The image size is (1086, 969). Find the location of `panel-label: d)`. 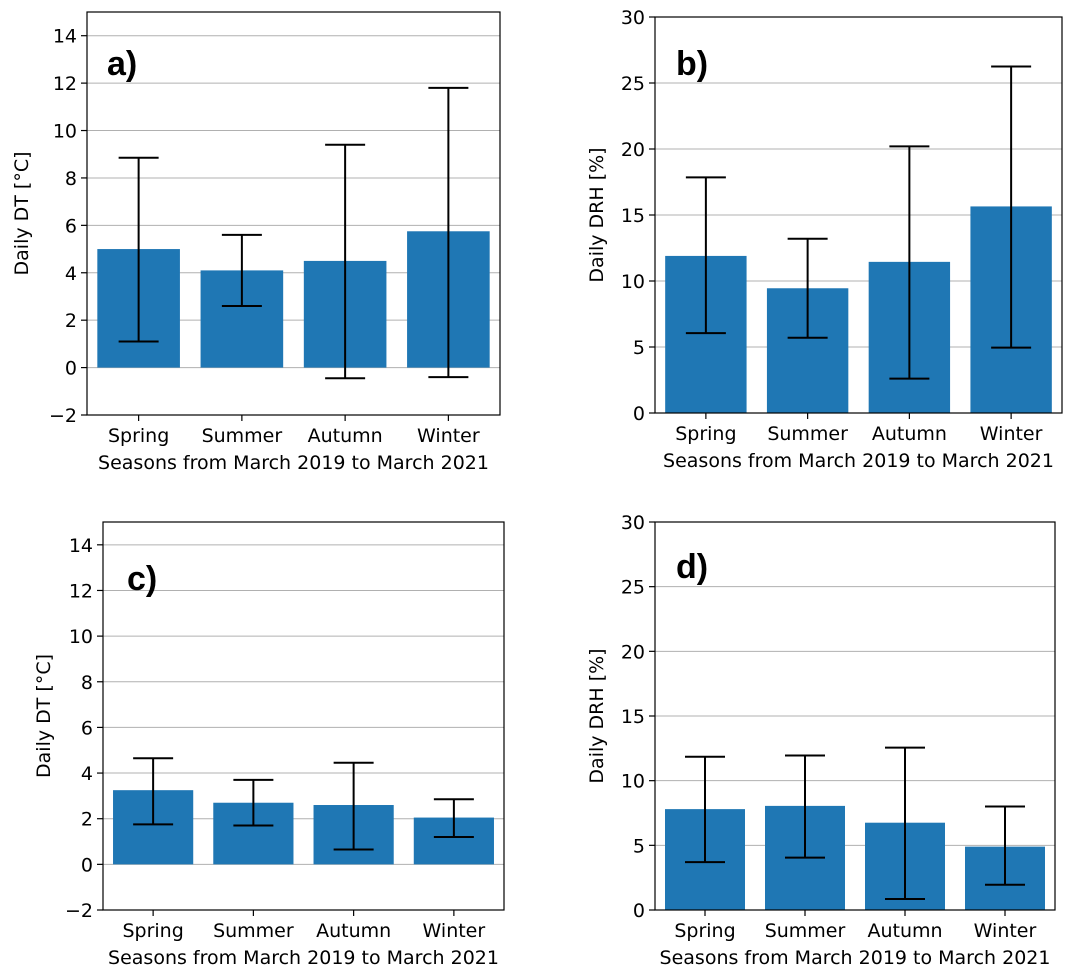

panel-label: d) is located at coordinates (692, 567).